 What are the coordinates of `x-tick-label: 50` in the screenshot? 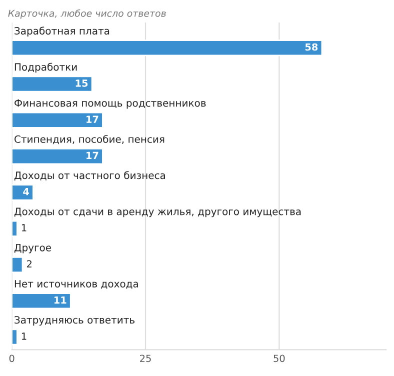 It's located at (279, 358).